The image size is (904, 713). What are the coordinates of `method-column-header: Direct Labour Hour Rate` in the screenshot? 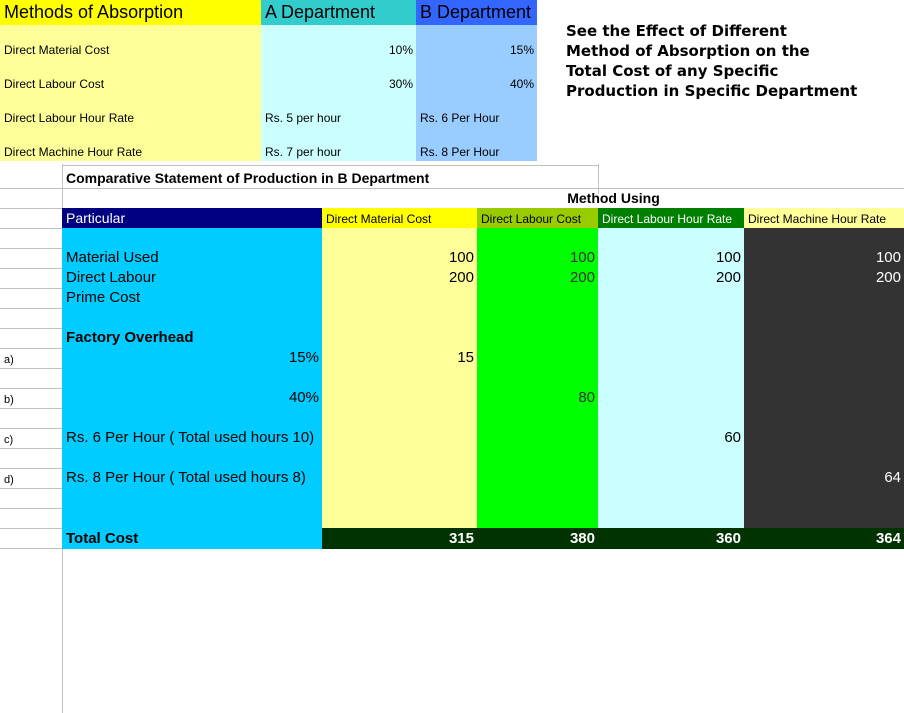 It's located at (671, 218).